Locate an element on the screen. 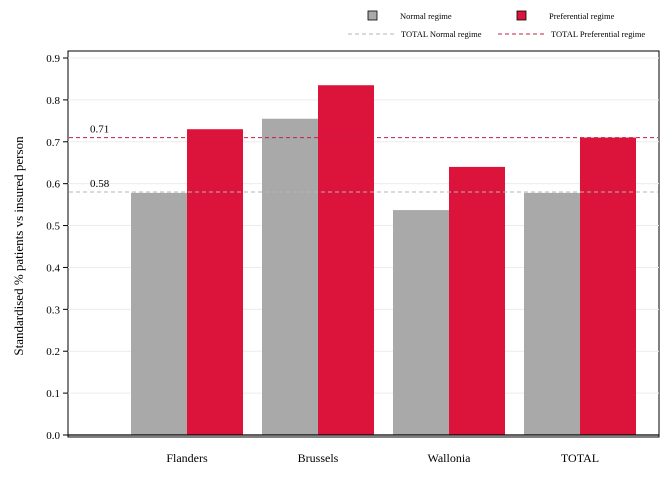 Image resolution: width=672 pixels, height=485 pixels. y-tick-label: 0.7 is located at coordinates (53, 143).